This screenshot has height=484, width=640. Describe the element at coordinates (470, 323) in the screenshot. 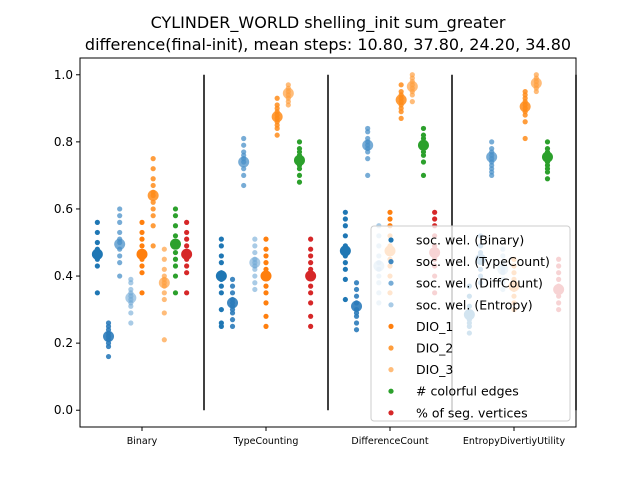

I see `legend-box` at that location.